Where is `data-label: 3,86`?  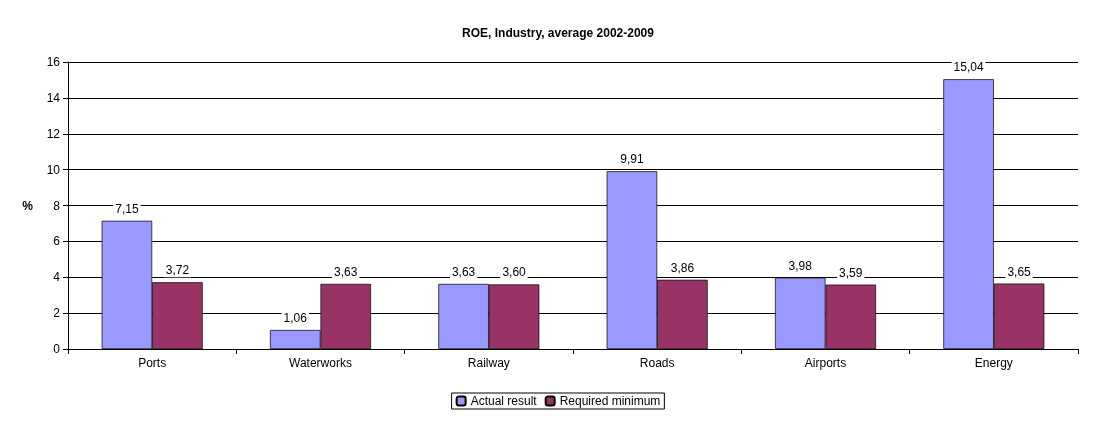 data-label: 3,86 is located at coordinates (682, 267).